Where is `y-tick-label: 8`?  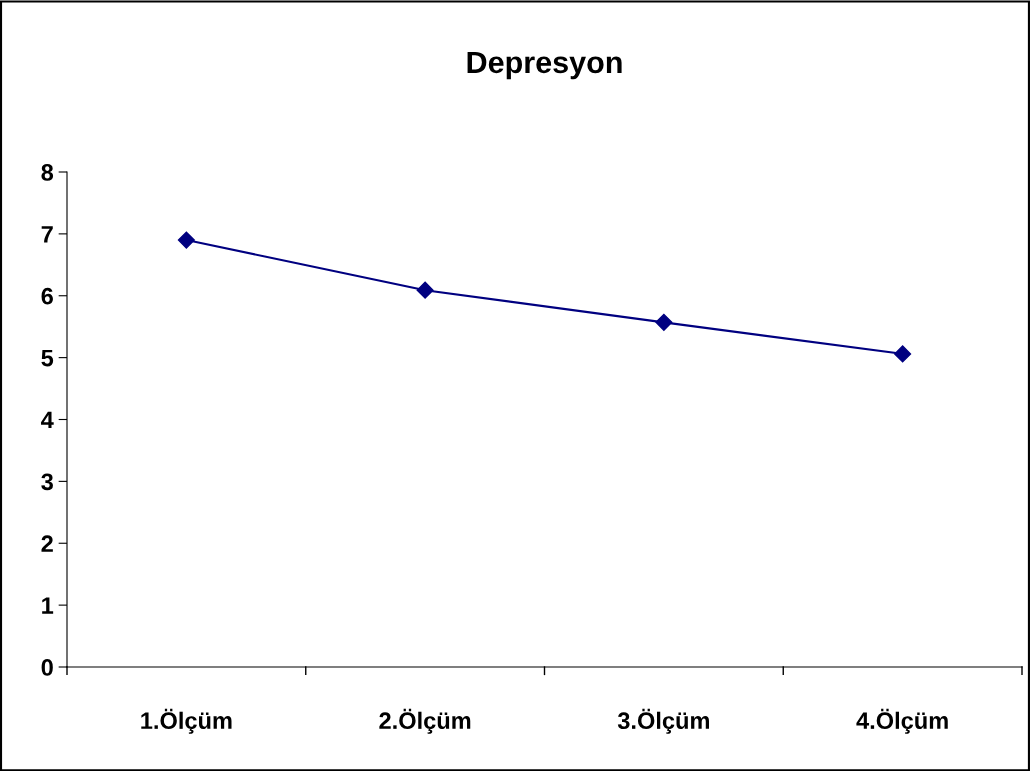
y-tick-label: 8 is located at coordinates (47, 172).